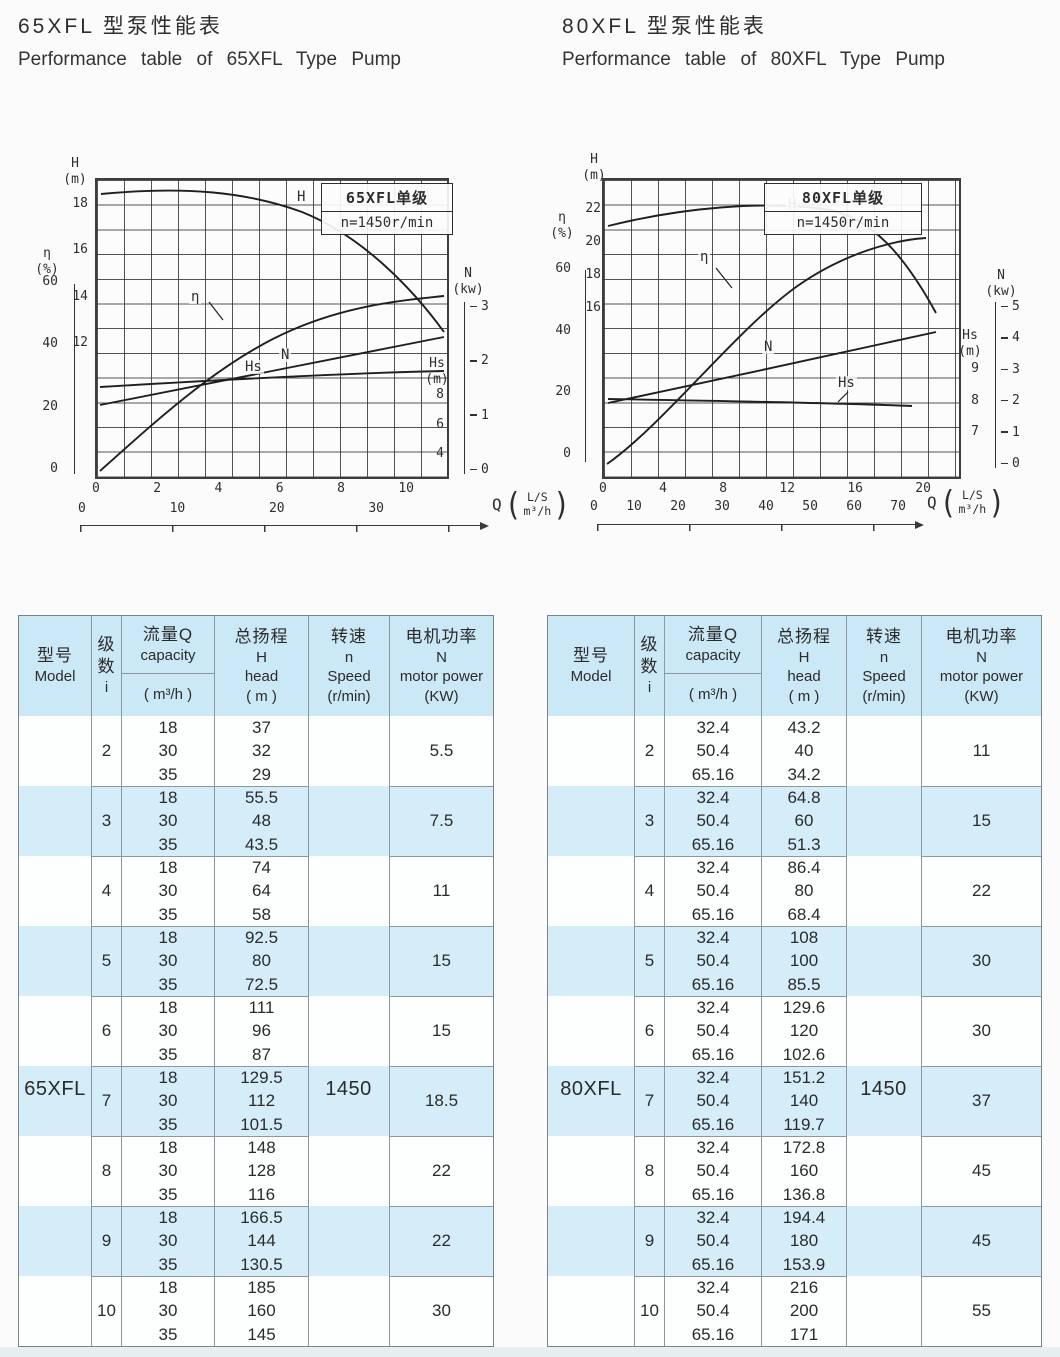 This screenshot has width=1060, height=1357. Describe the element at coordinates (803, 1241) in the screenshot. I see `head-cell: 194.4 180 153.9` at that location.